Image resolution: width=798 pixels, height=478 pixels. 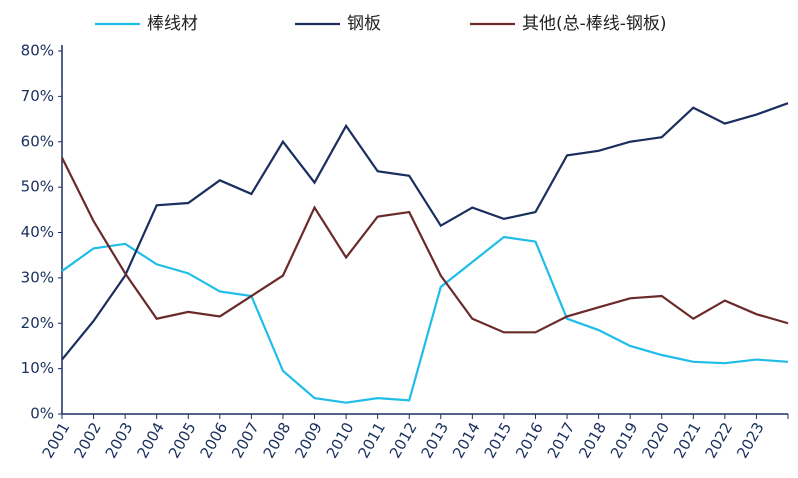 I want to click on y-tick-label: 70%, so click(x=37, y=96).